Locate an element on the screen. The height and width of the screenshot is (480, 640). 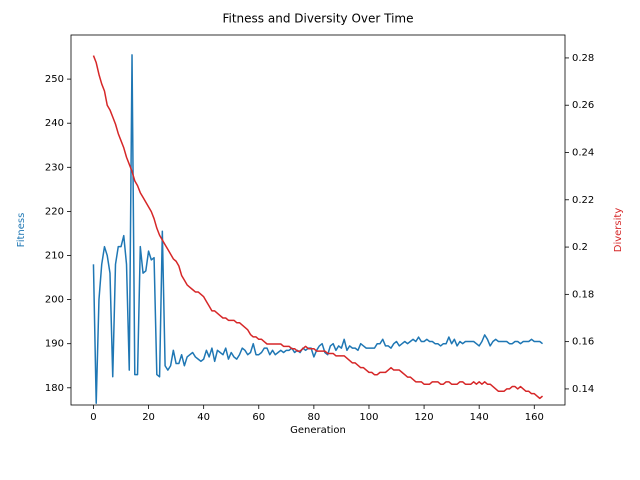
y-tick-label: 230 is located at coordinates (54, 167).